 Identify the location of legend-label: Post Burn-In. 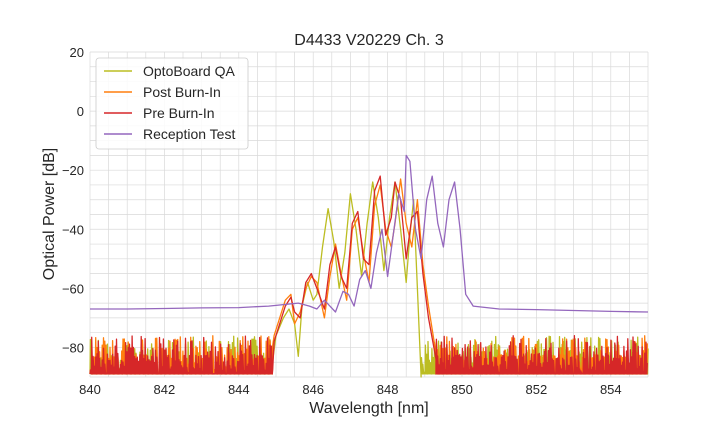
(182, 92).